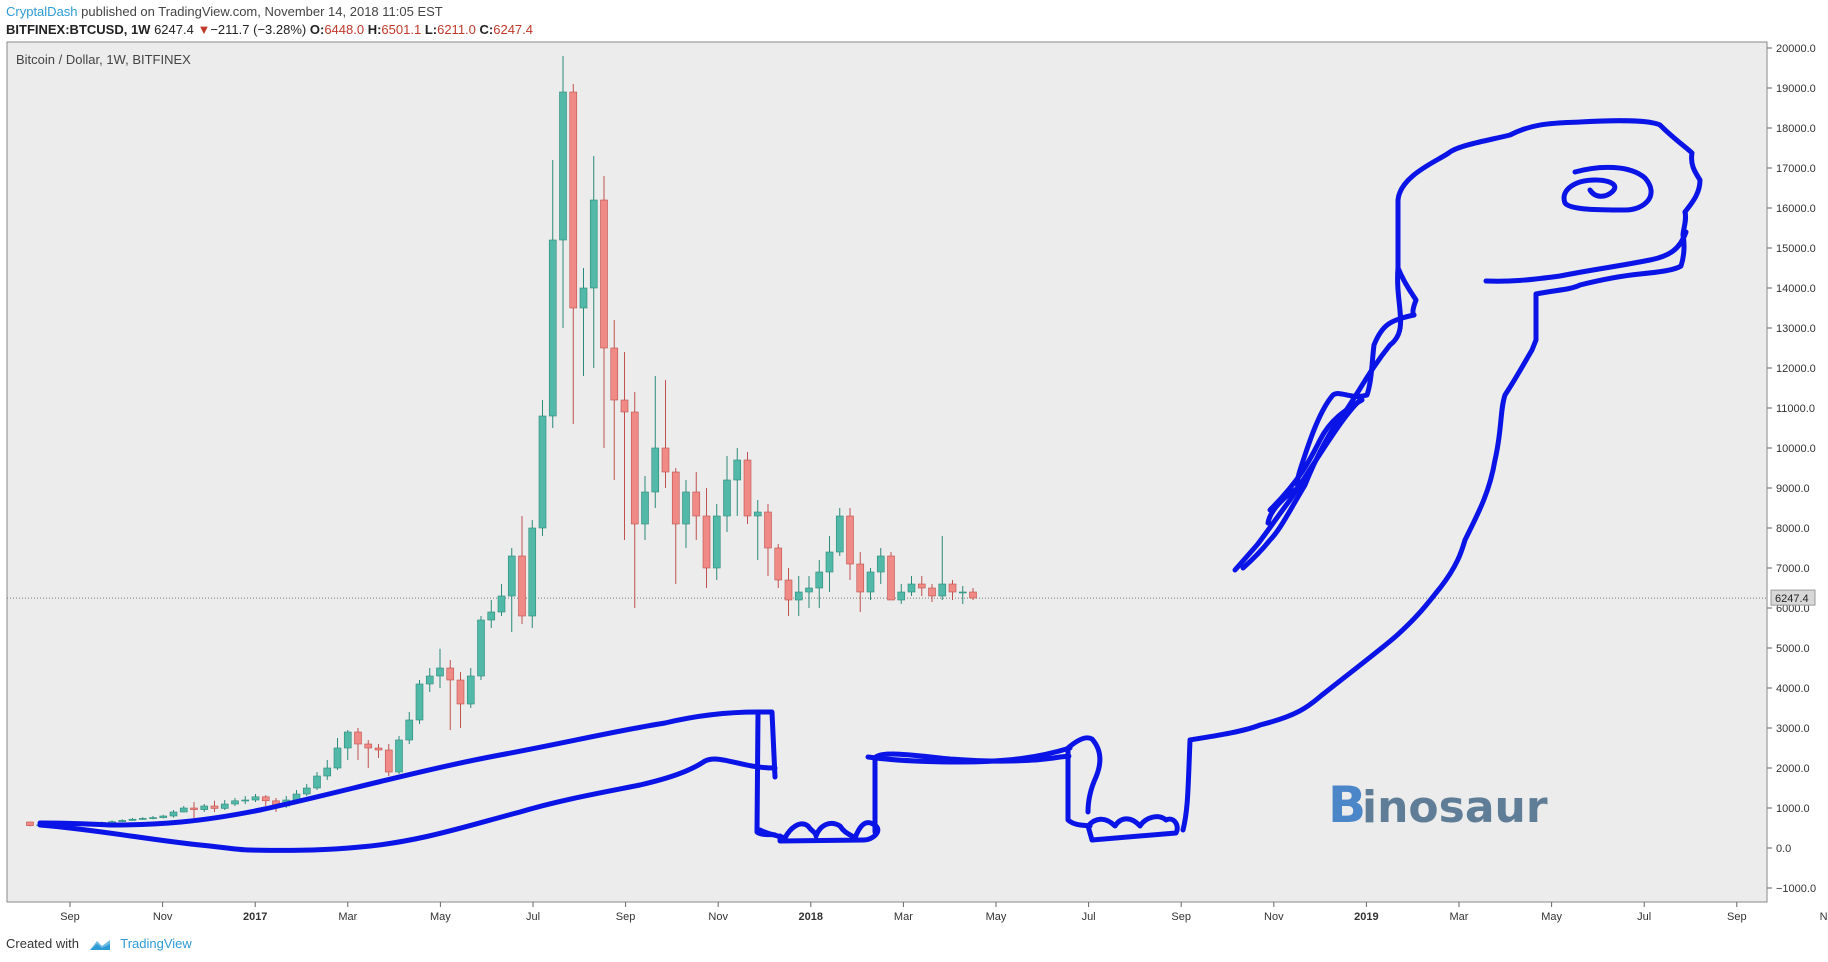  I want to click on author-link: CryptalDash, so click(42, 11).